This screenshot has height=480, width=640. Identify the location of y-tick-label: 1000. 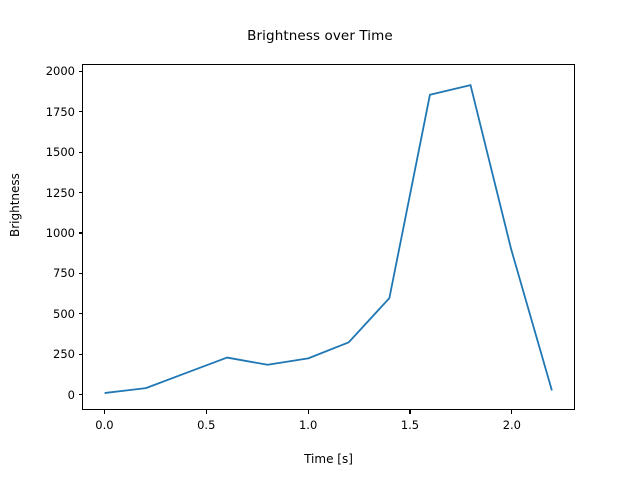
(60, 232).